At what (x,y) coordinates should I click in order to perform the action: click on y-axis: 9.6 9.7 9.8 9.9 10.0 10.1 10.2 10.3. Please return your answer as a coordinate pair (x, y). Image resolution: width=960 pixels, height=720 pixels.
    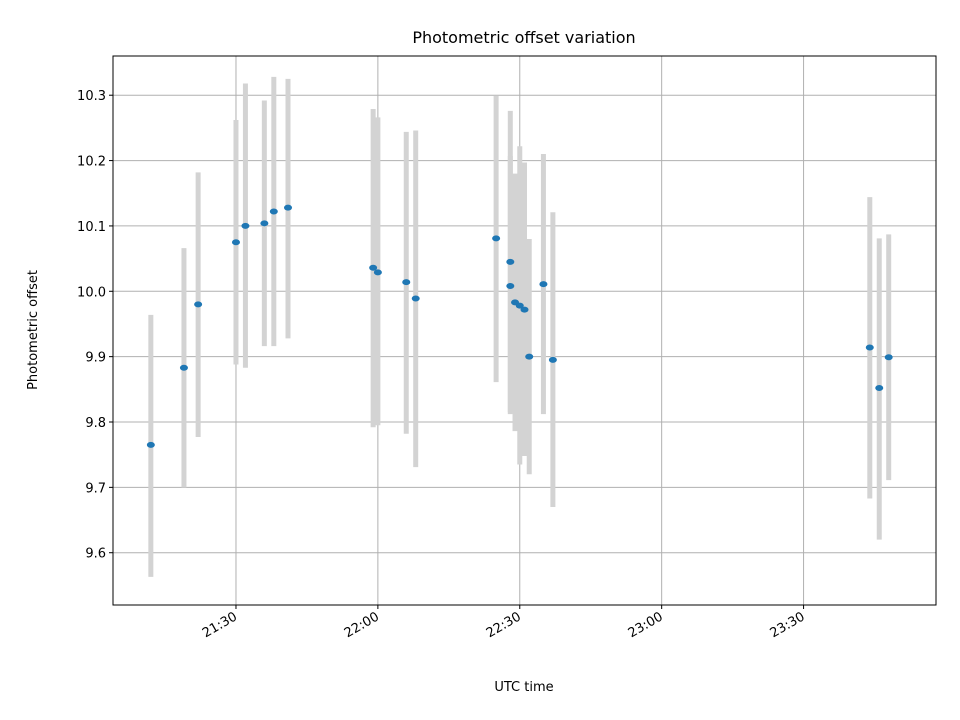
    Looking at the image, I should click on (95, 325).